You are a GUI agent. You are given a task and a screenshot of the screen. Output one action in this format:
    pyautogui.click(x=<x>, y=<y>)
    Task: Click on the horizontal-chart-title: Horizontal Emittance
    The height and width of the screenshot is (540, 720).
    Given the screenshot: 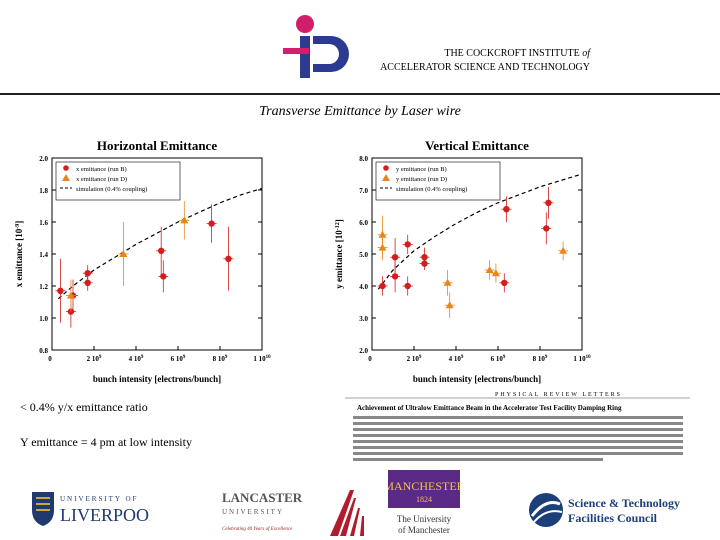 What is the action you would take?
    pyautogui.click(x=157, y=145)
    